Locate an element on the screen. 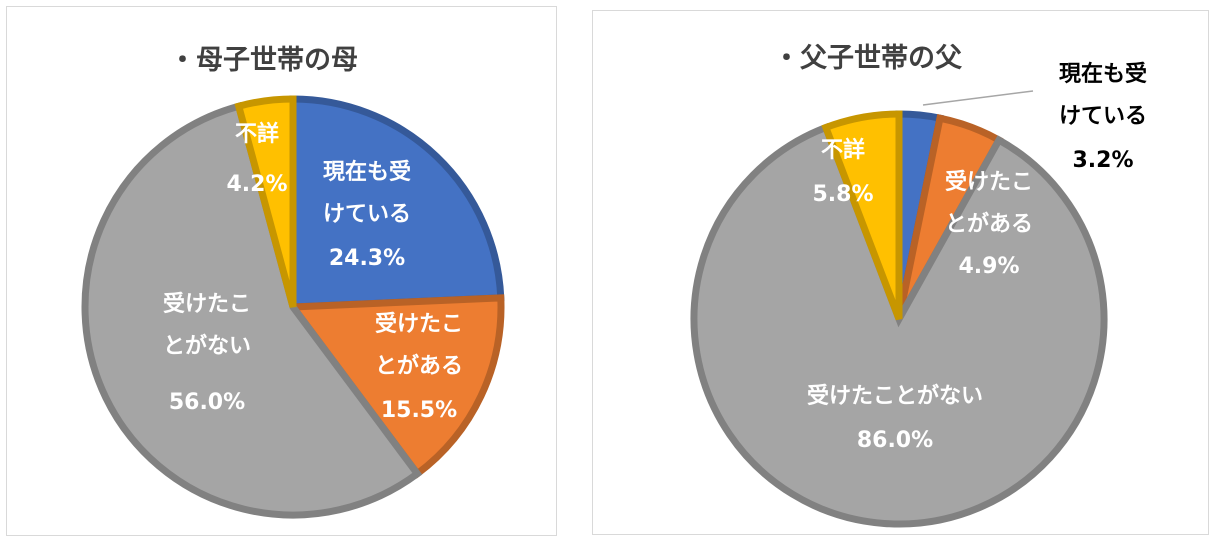 This screenshot has width=1216, height=544. value-label: 15.5% is located at coordinates (419, 410).